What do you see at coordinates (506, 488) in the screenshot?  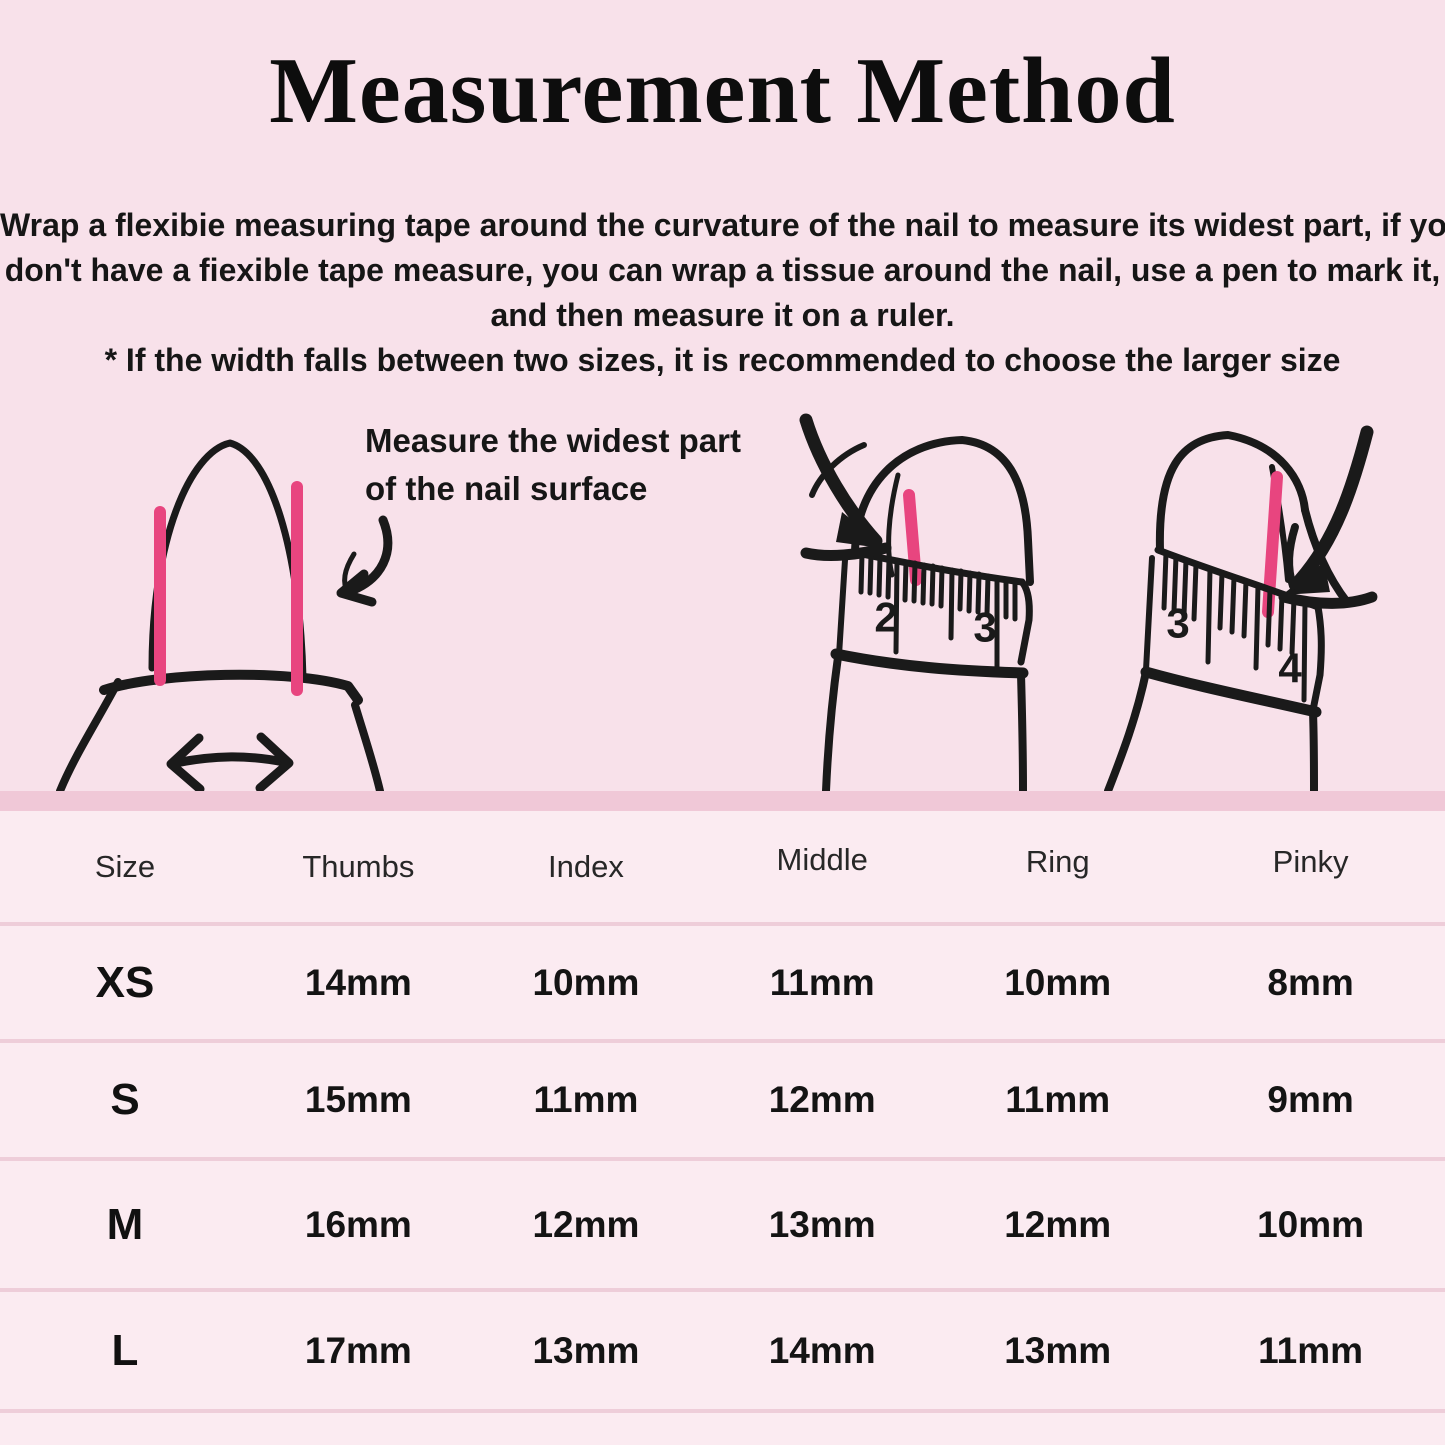 I see `annotation-line: of the nail surface` at bounding box center [506, 488].